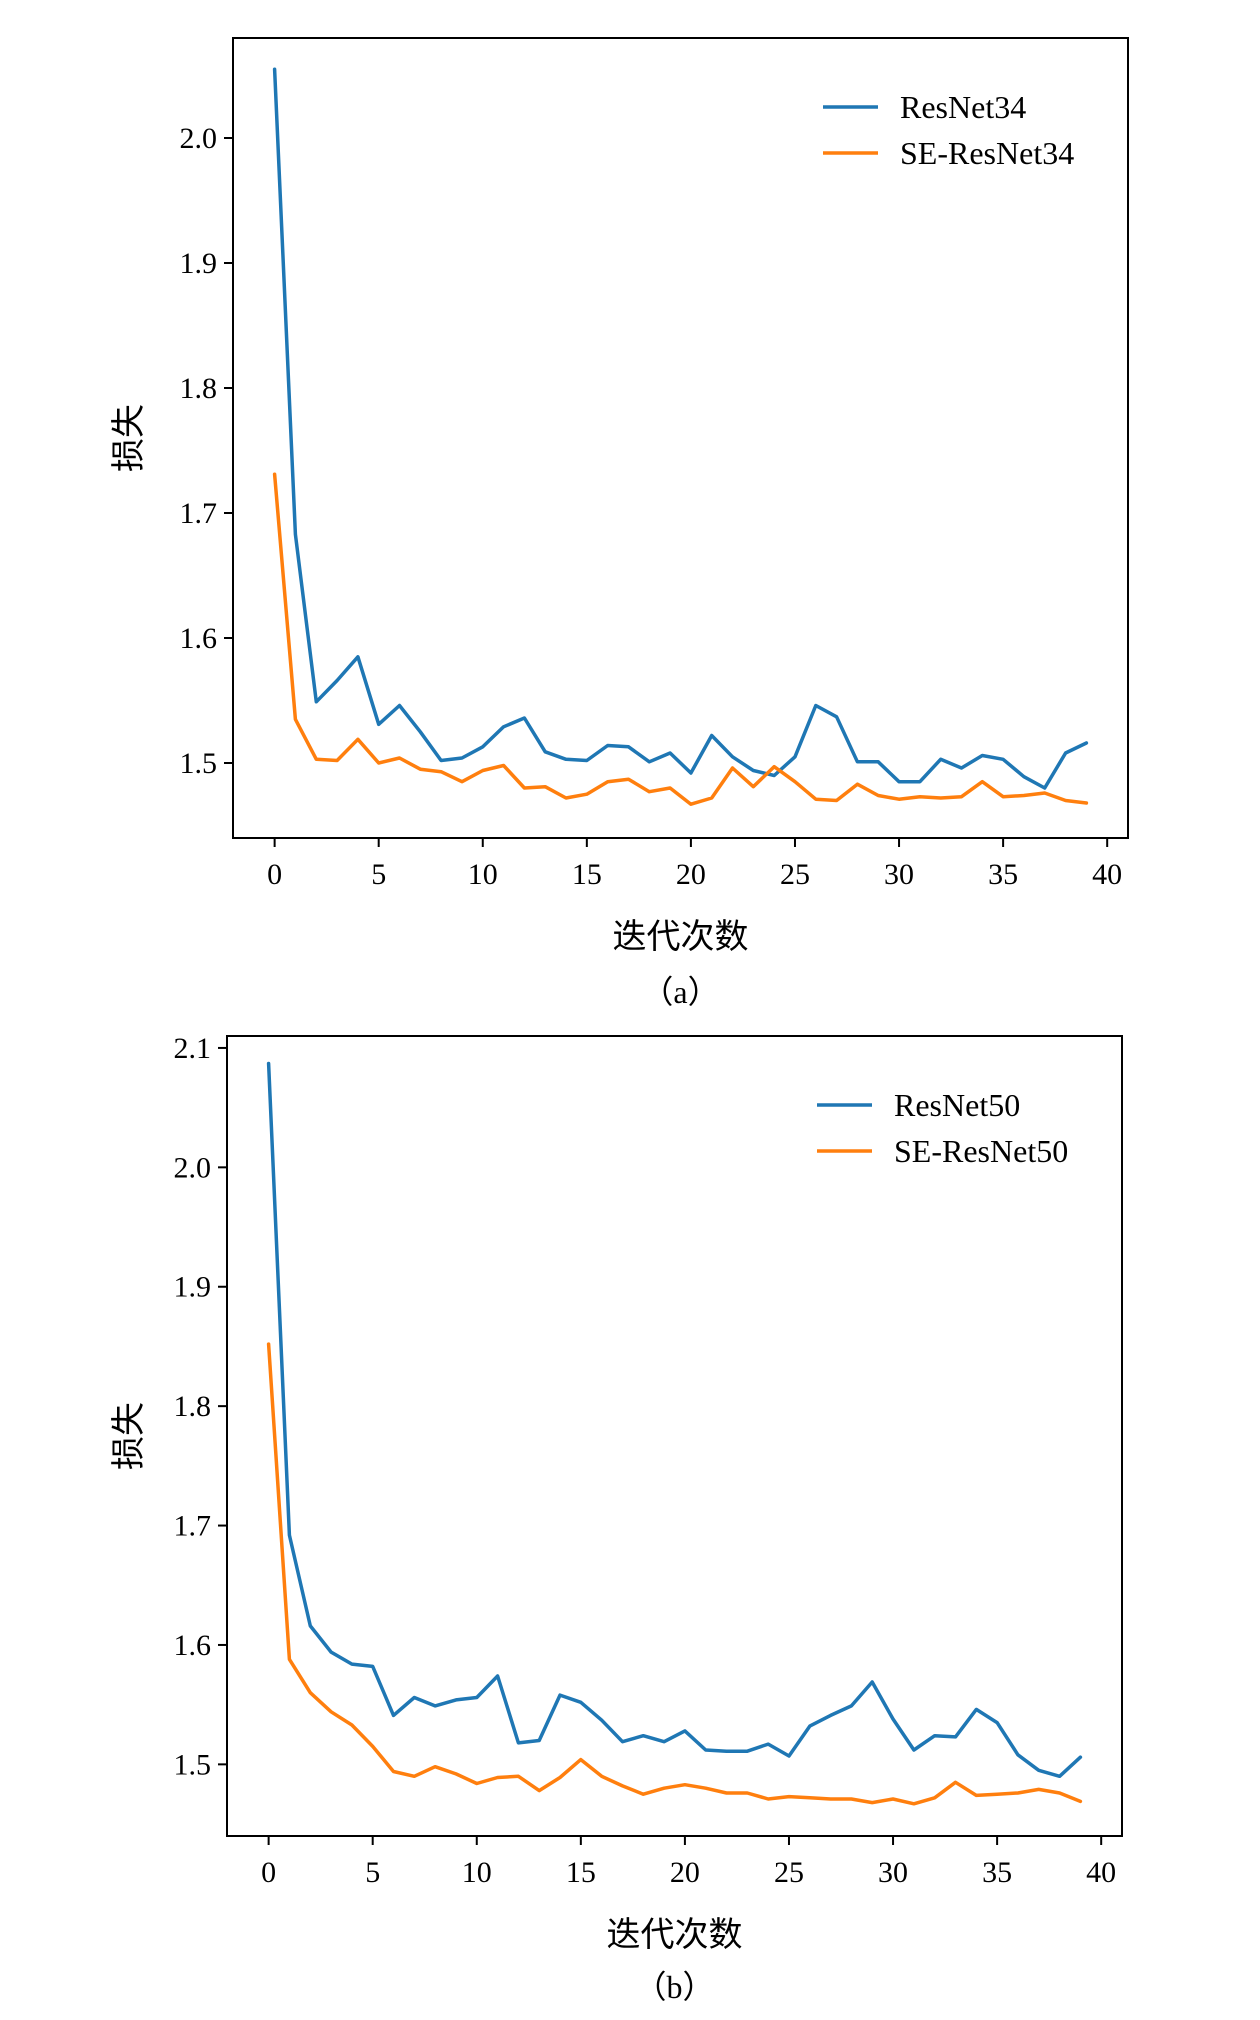  What do you see at coordinates (680, 639) in the screenshot?
I see `series-line-se-resnet34` at bounding box center [680, 639].